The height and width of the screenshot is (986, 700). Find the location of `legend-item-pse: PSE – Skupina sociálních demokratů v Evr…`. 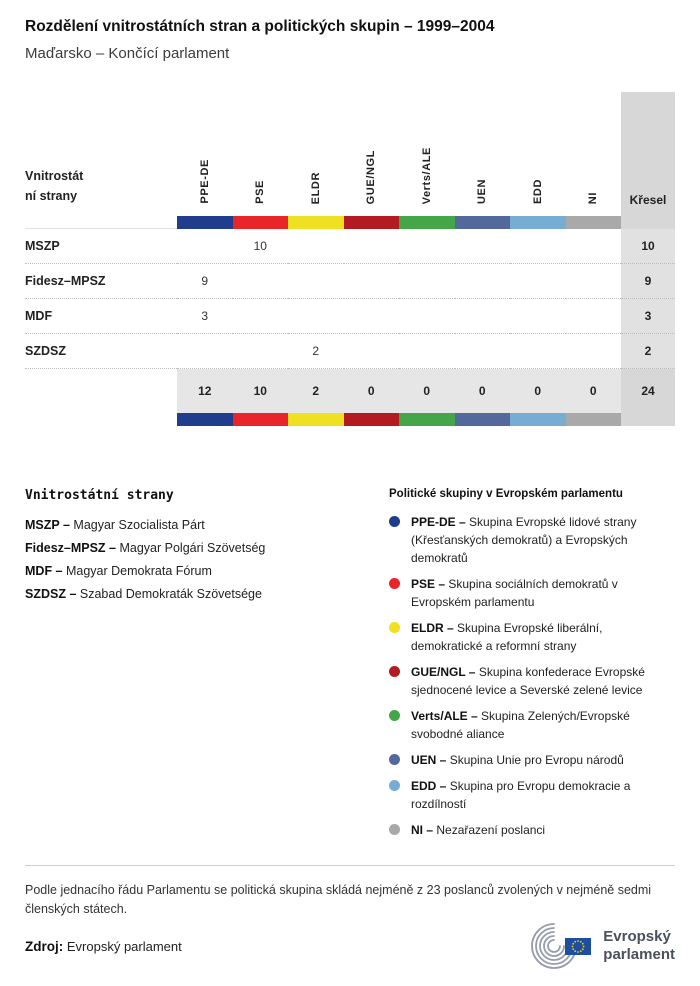

legend-item-pse: PSE – Skupina sociálních demokratů v Evr… is located at coordinates (532, 593).